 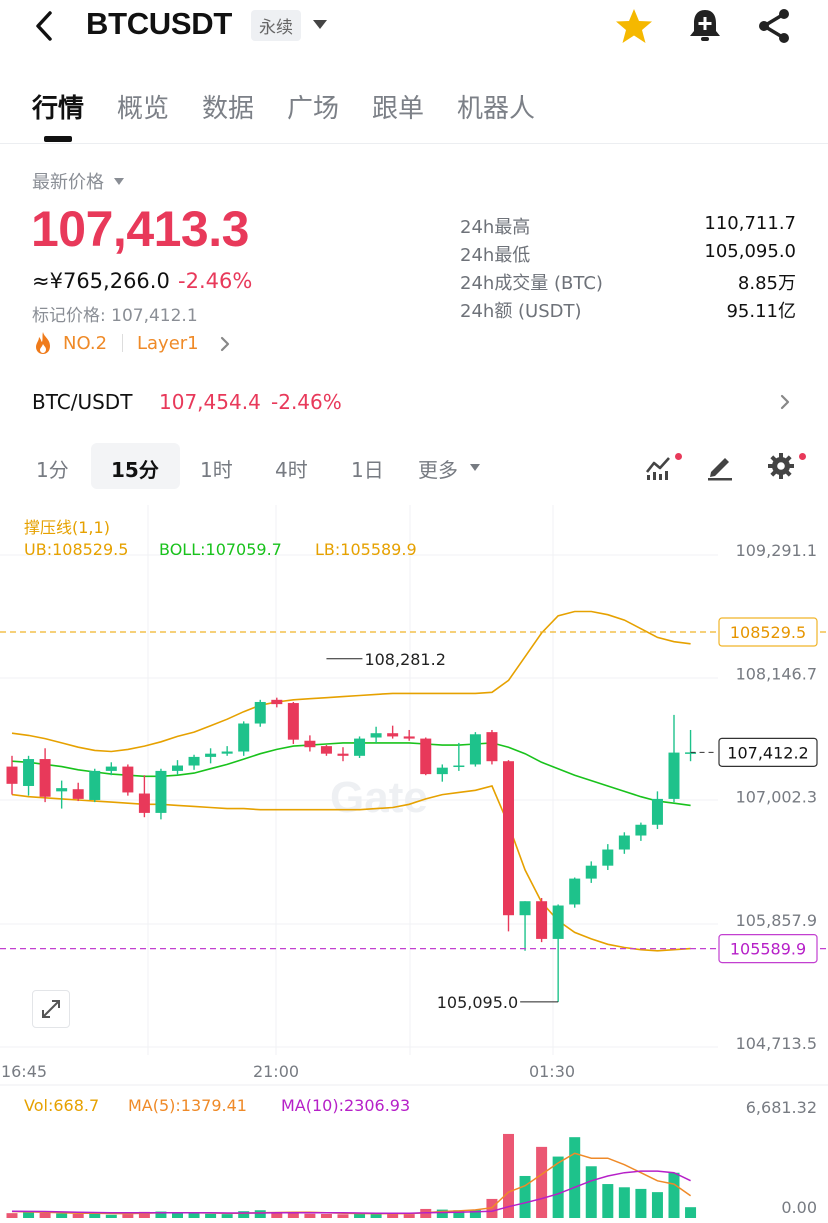 What do you see at coordinates (552, 1071) in the screenshot?
I see `time-axis-label: 01:30` at bounding box center [552, 1071].